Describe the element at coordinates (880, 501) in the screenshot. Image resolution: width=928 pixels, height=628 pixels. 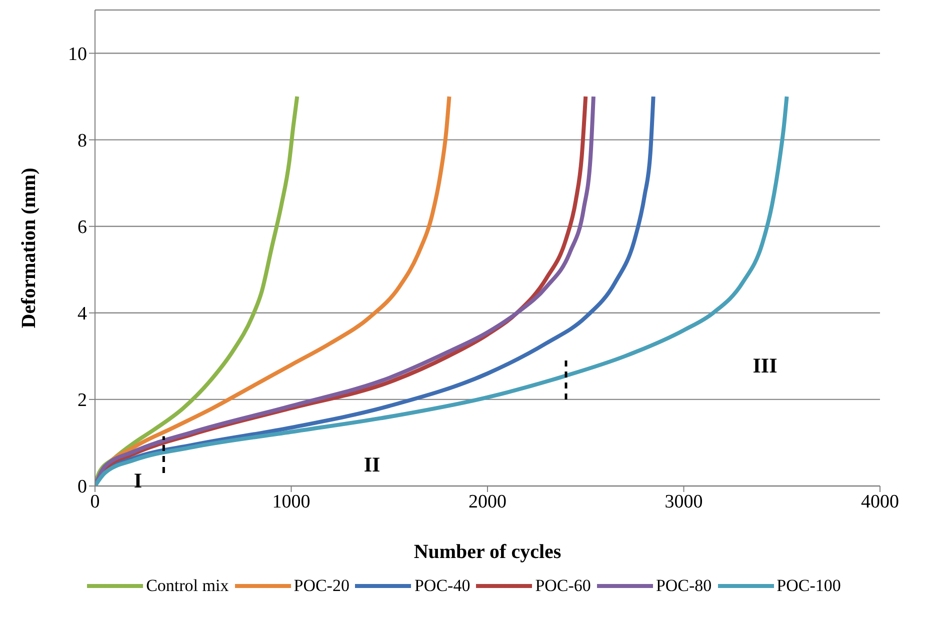
I see `x-tick-label: 4000` at that location.